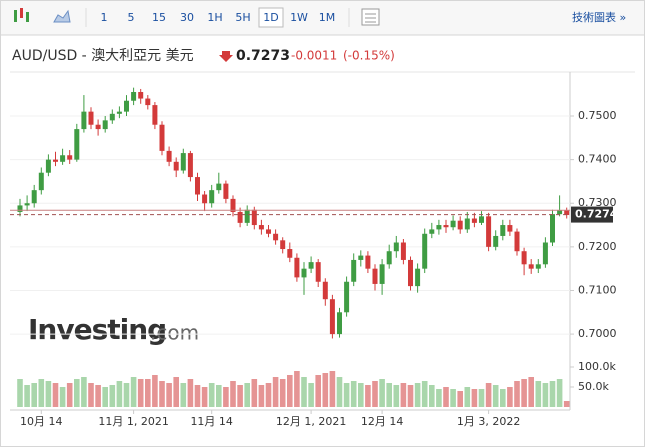  Describe the element at coordinates (104, 17) in the screenshot. I see `interval-button: 1` at that location.